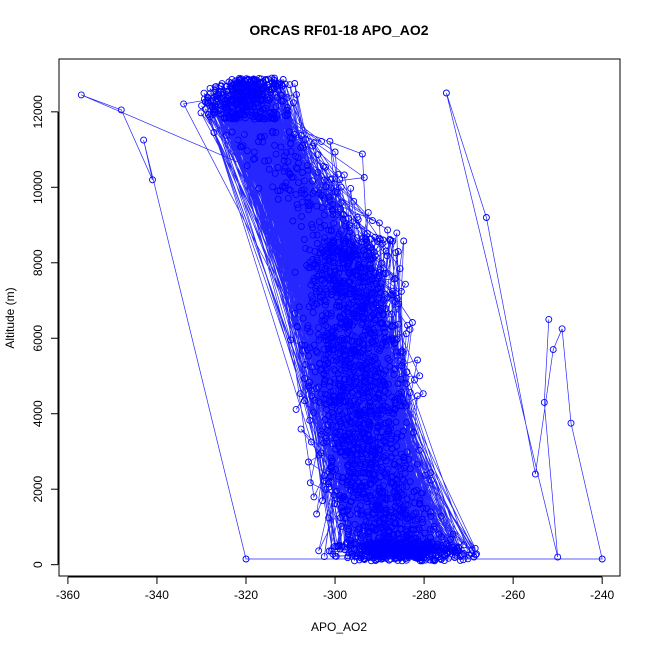  I want to click on x-tick-label: -320, so click(246, 595).